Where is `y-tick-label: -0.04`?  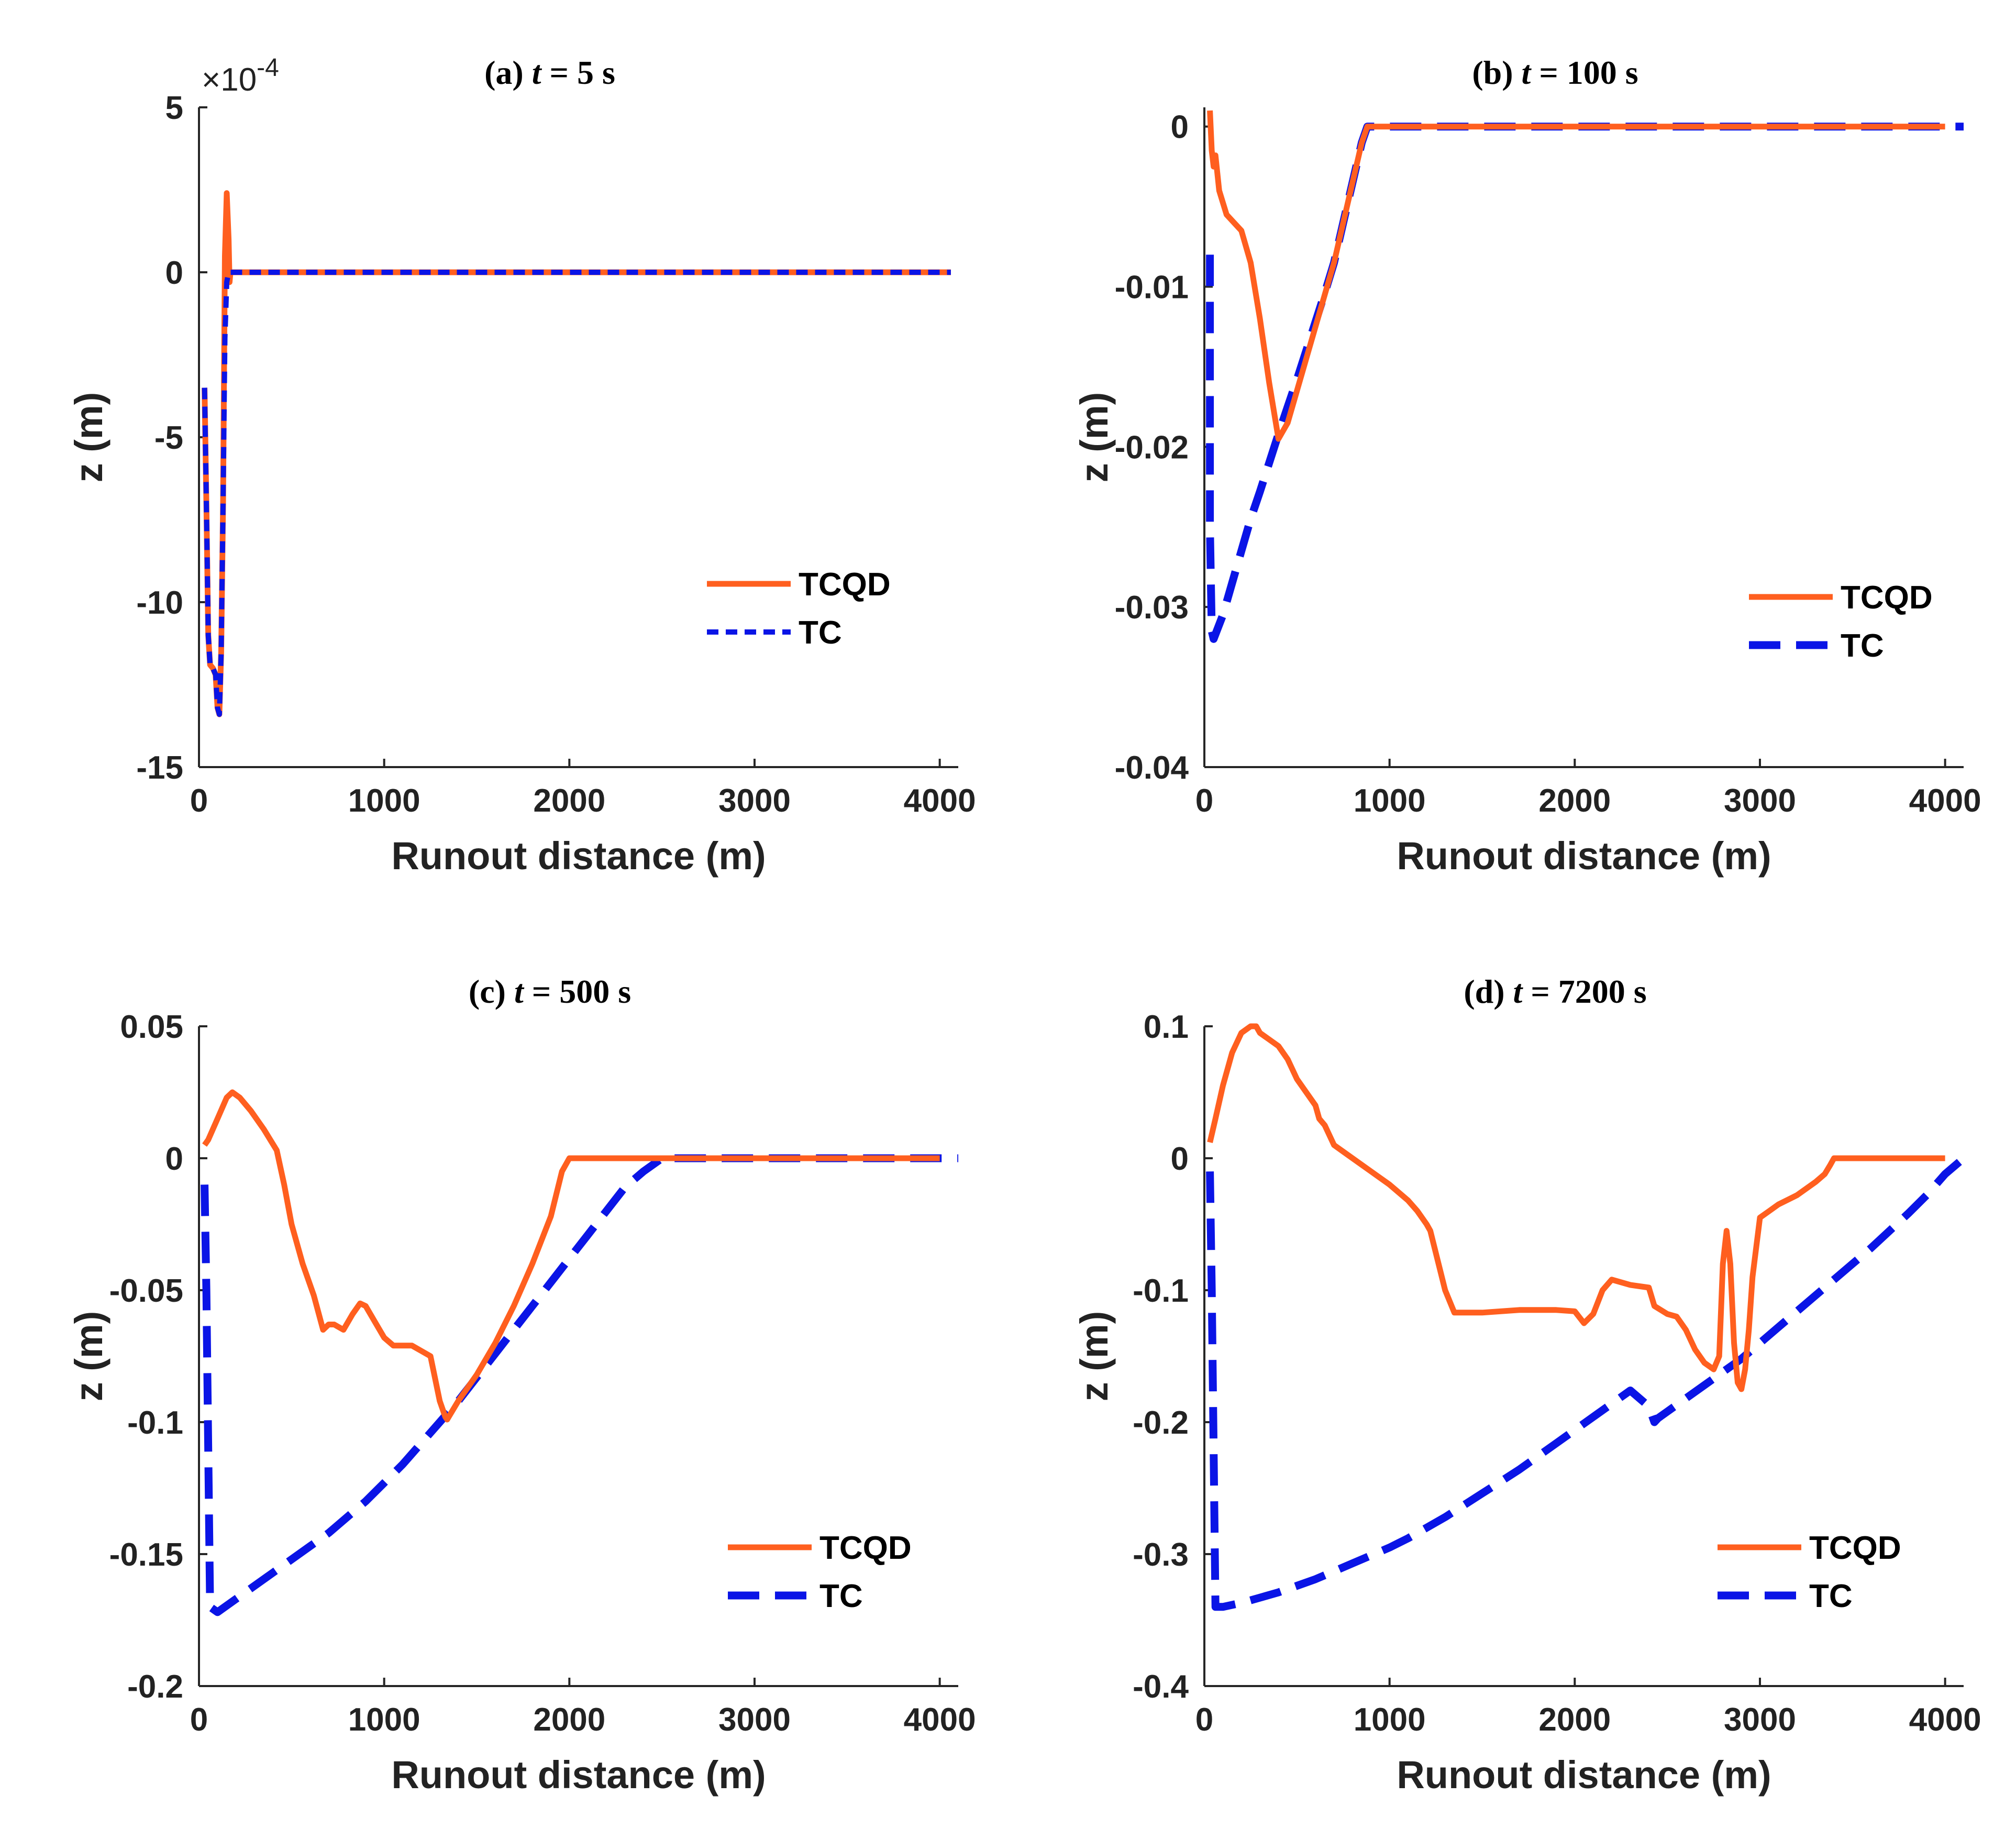 y-tick-label: -0.04 is located at coordinates (1152, 768).